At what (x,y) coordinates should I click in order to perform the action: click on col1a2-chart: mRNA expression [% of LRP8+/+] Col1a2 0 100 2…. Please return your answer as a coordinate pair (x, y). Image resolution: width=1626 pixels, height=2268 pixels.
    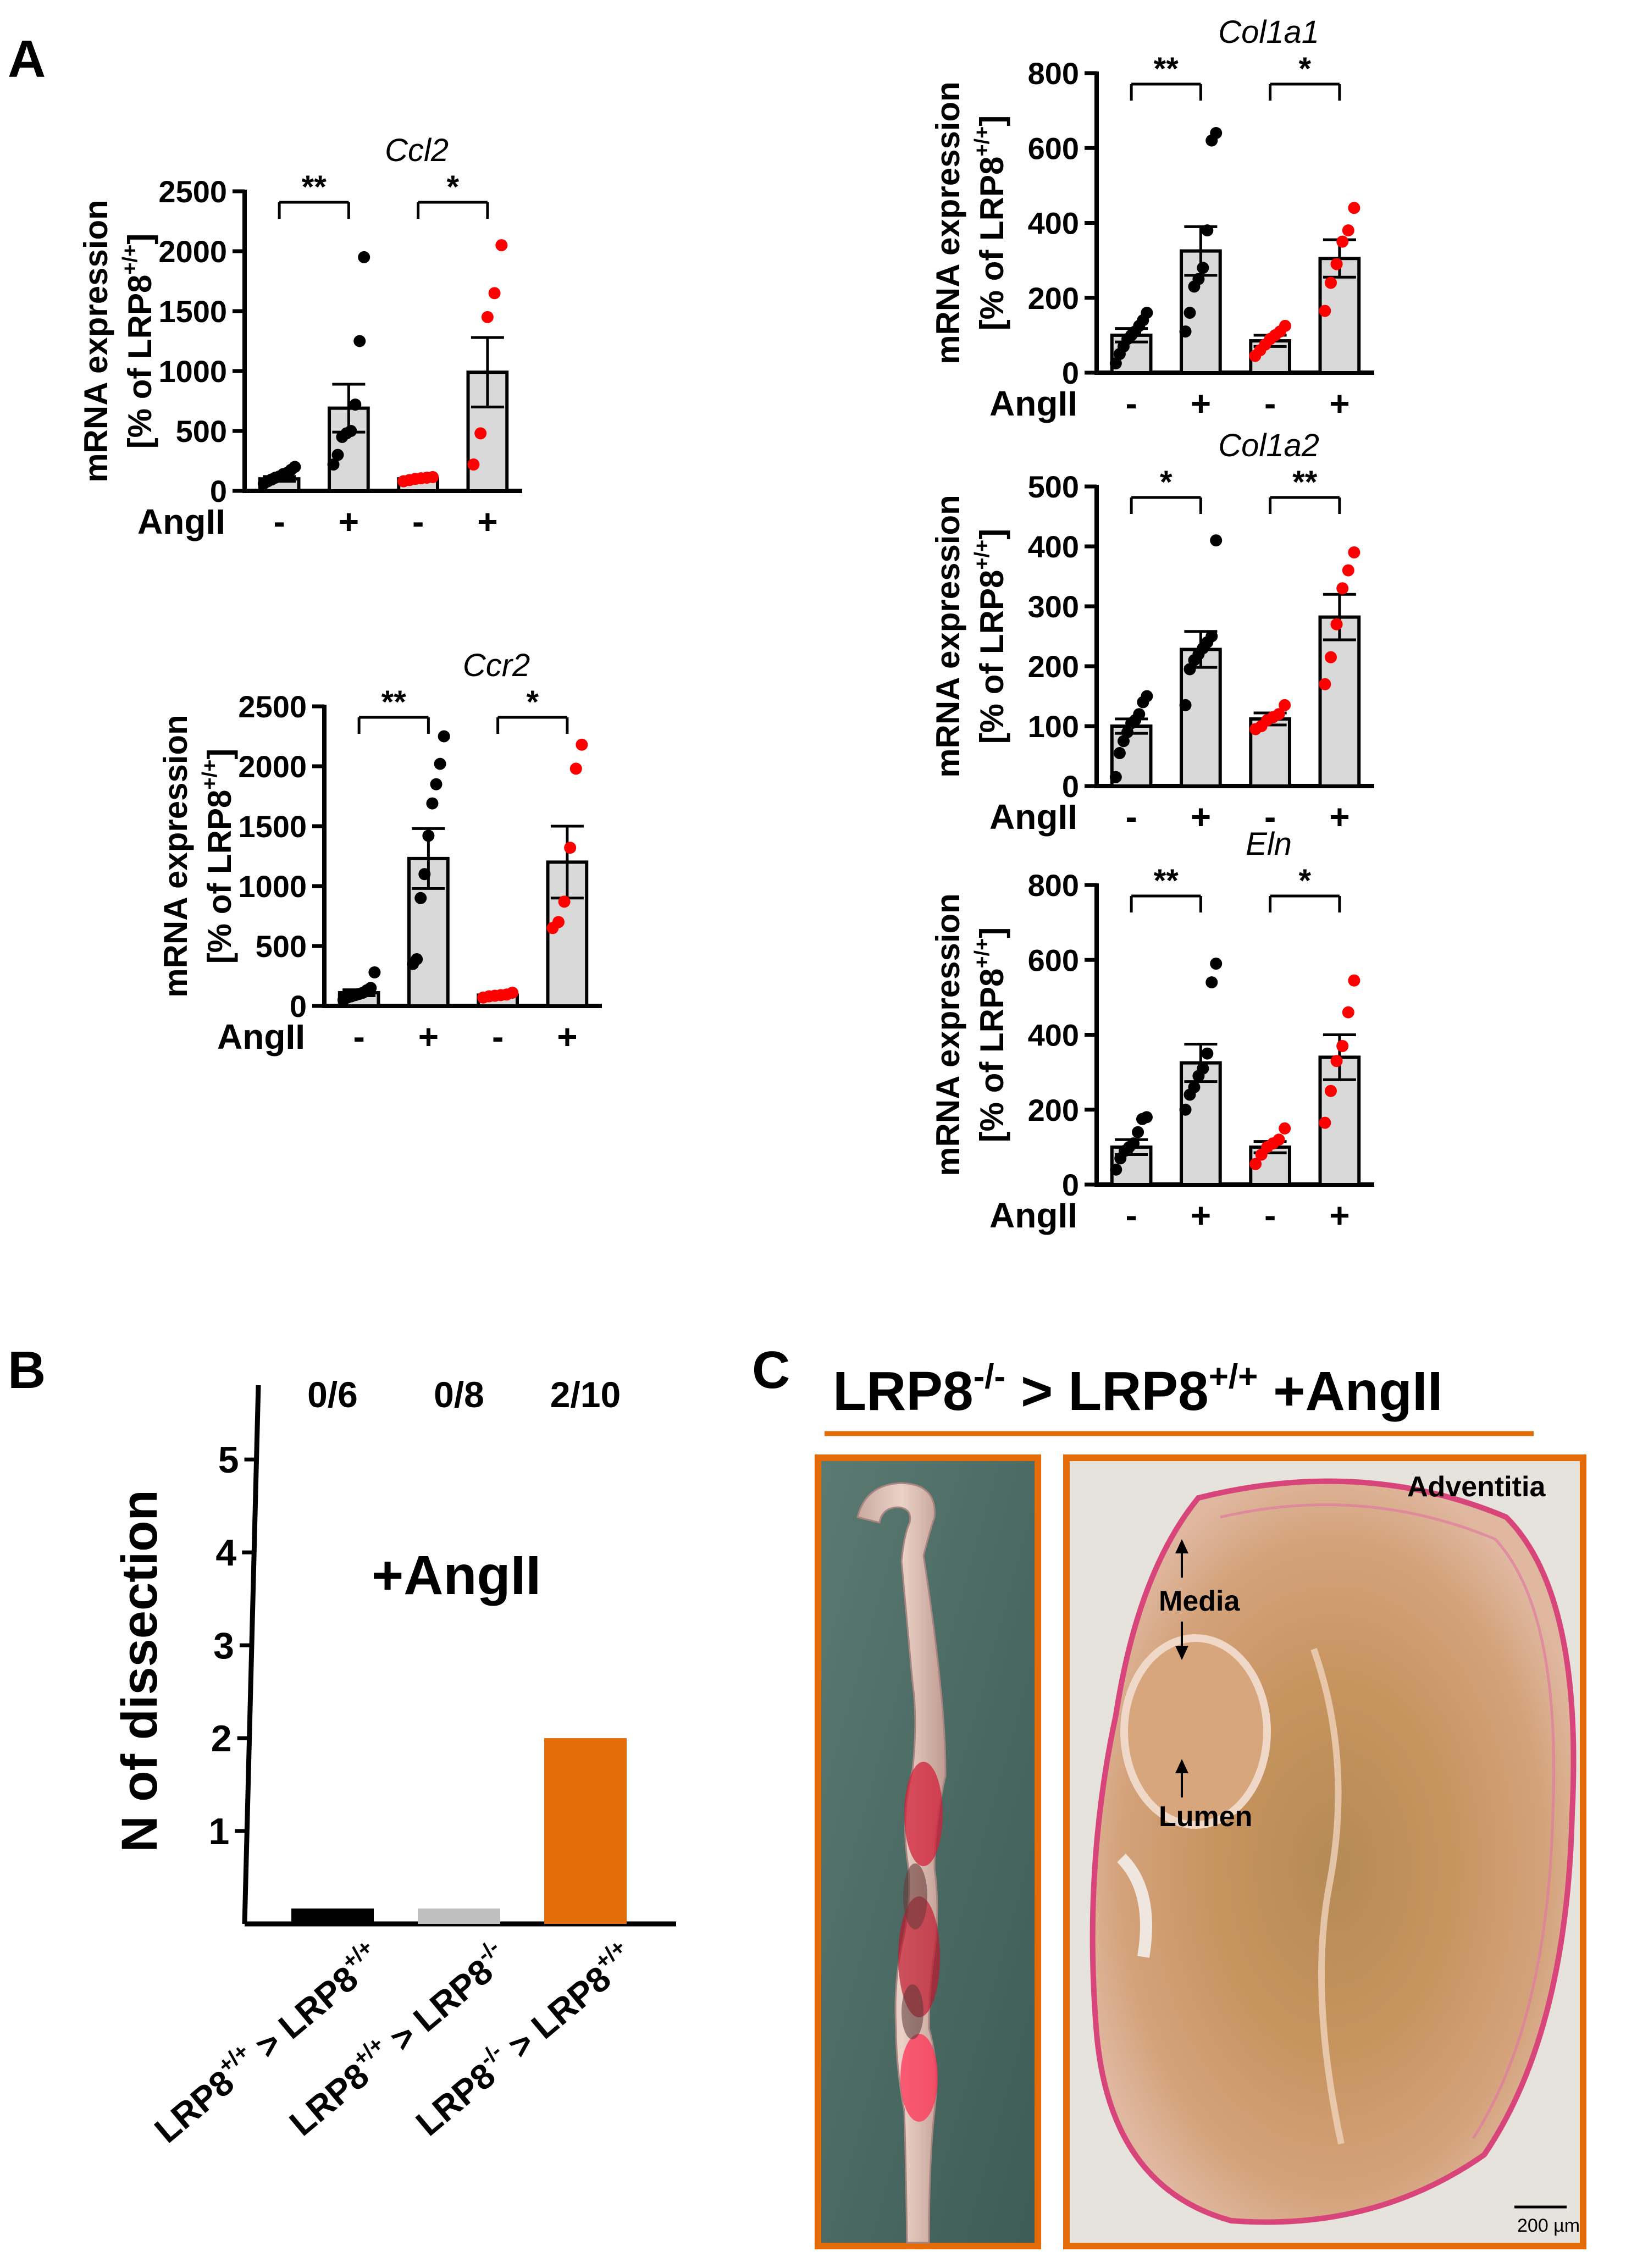
    Looking at the image, I should click on (1152, 632).